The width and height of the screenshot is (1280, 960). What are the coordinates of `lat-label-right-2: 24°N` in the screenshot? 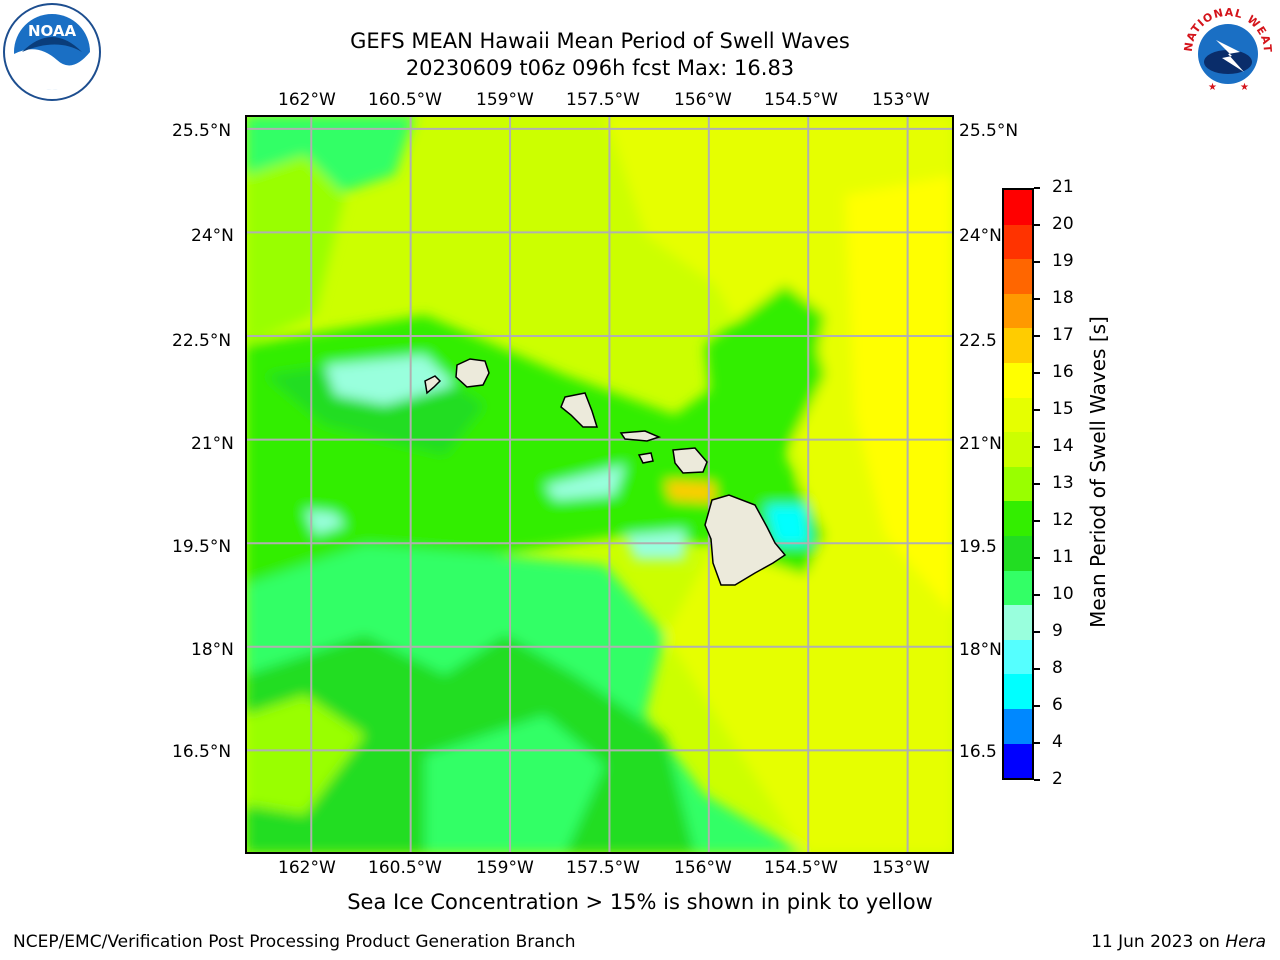 It's located at (980, 236).